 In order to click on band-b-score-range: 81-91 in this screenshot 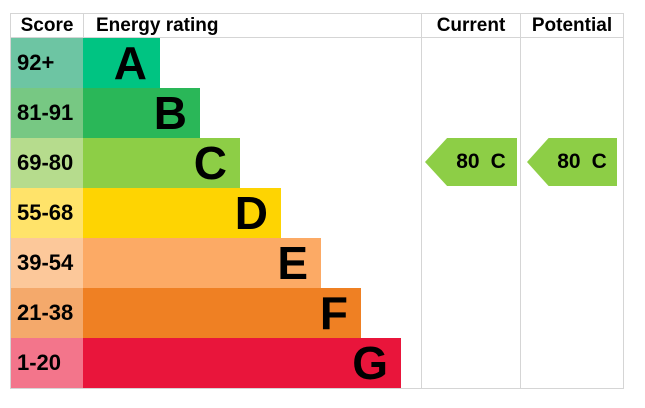, I will do `click(45, 112)`.